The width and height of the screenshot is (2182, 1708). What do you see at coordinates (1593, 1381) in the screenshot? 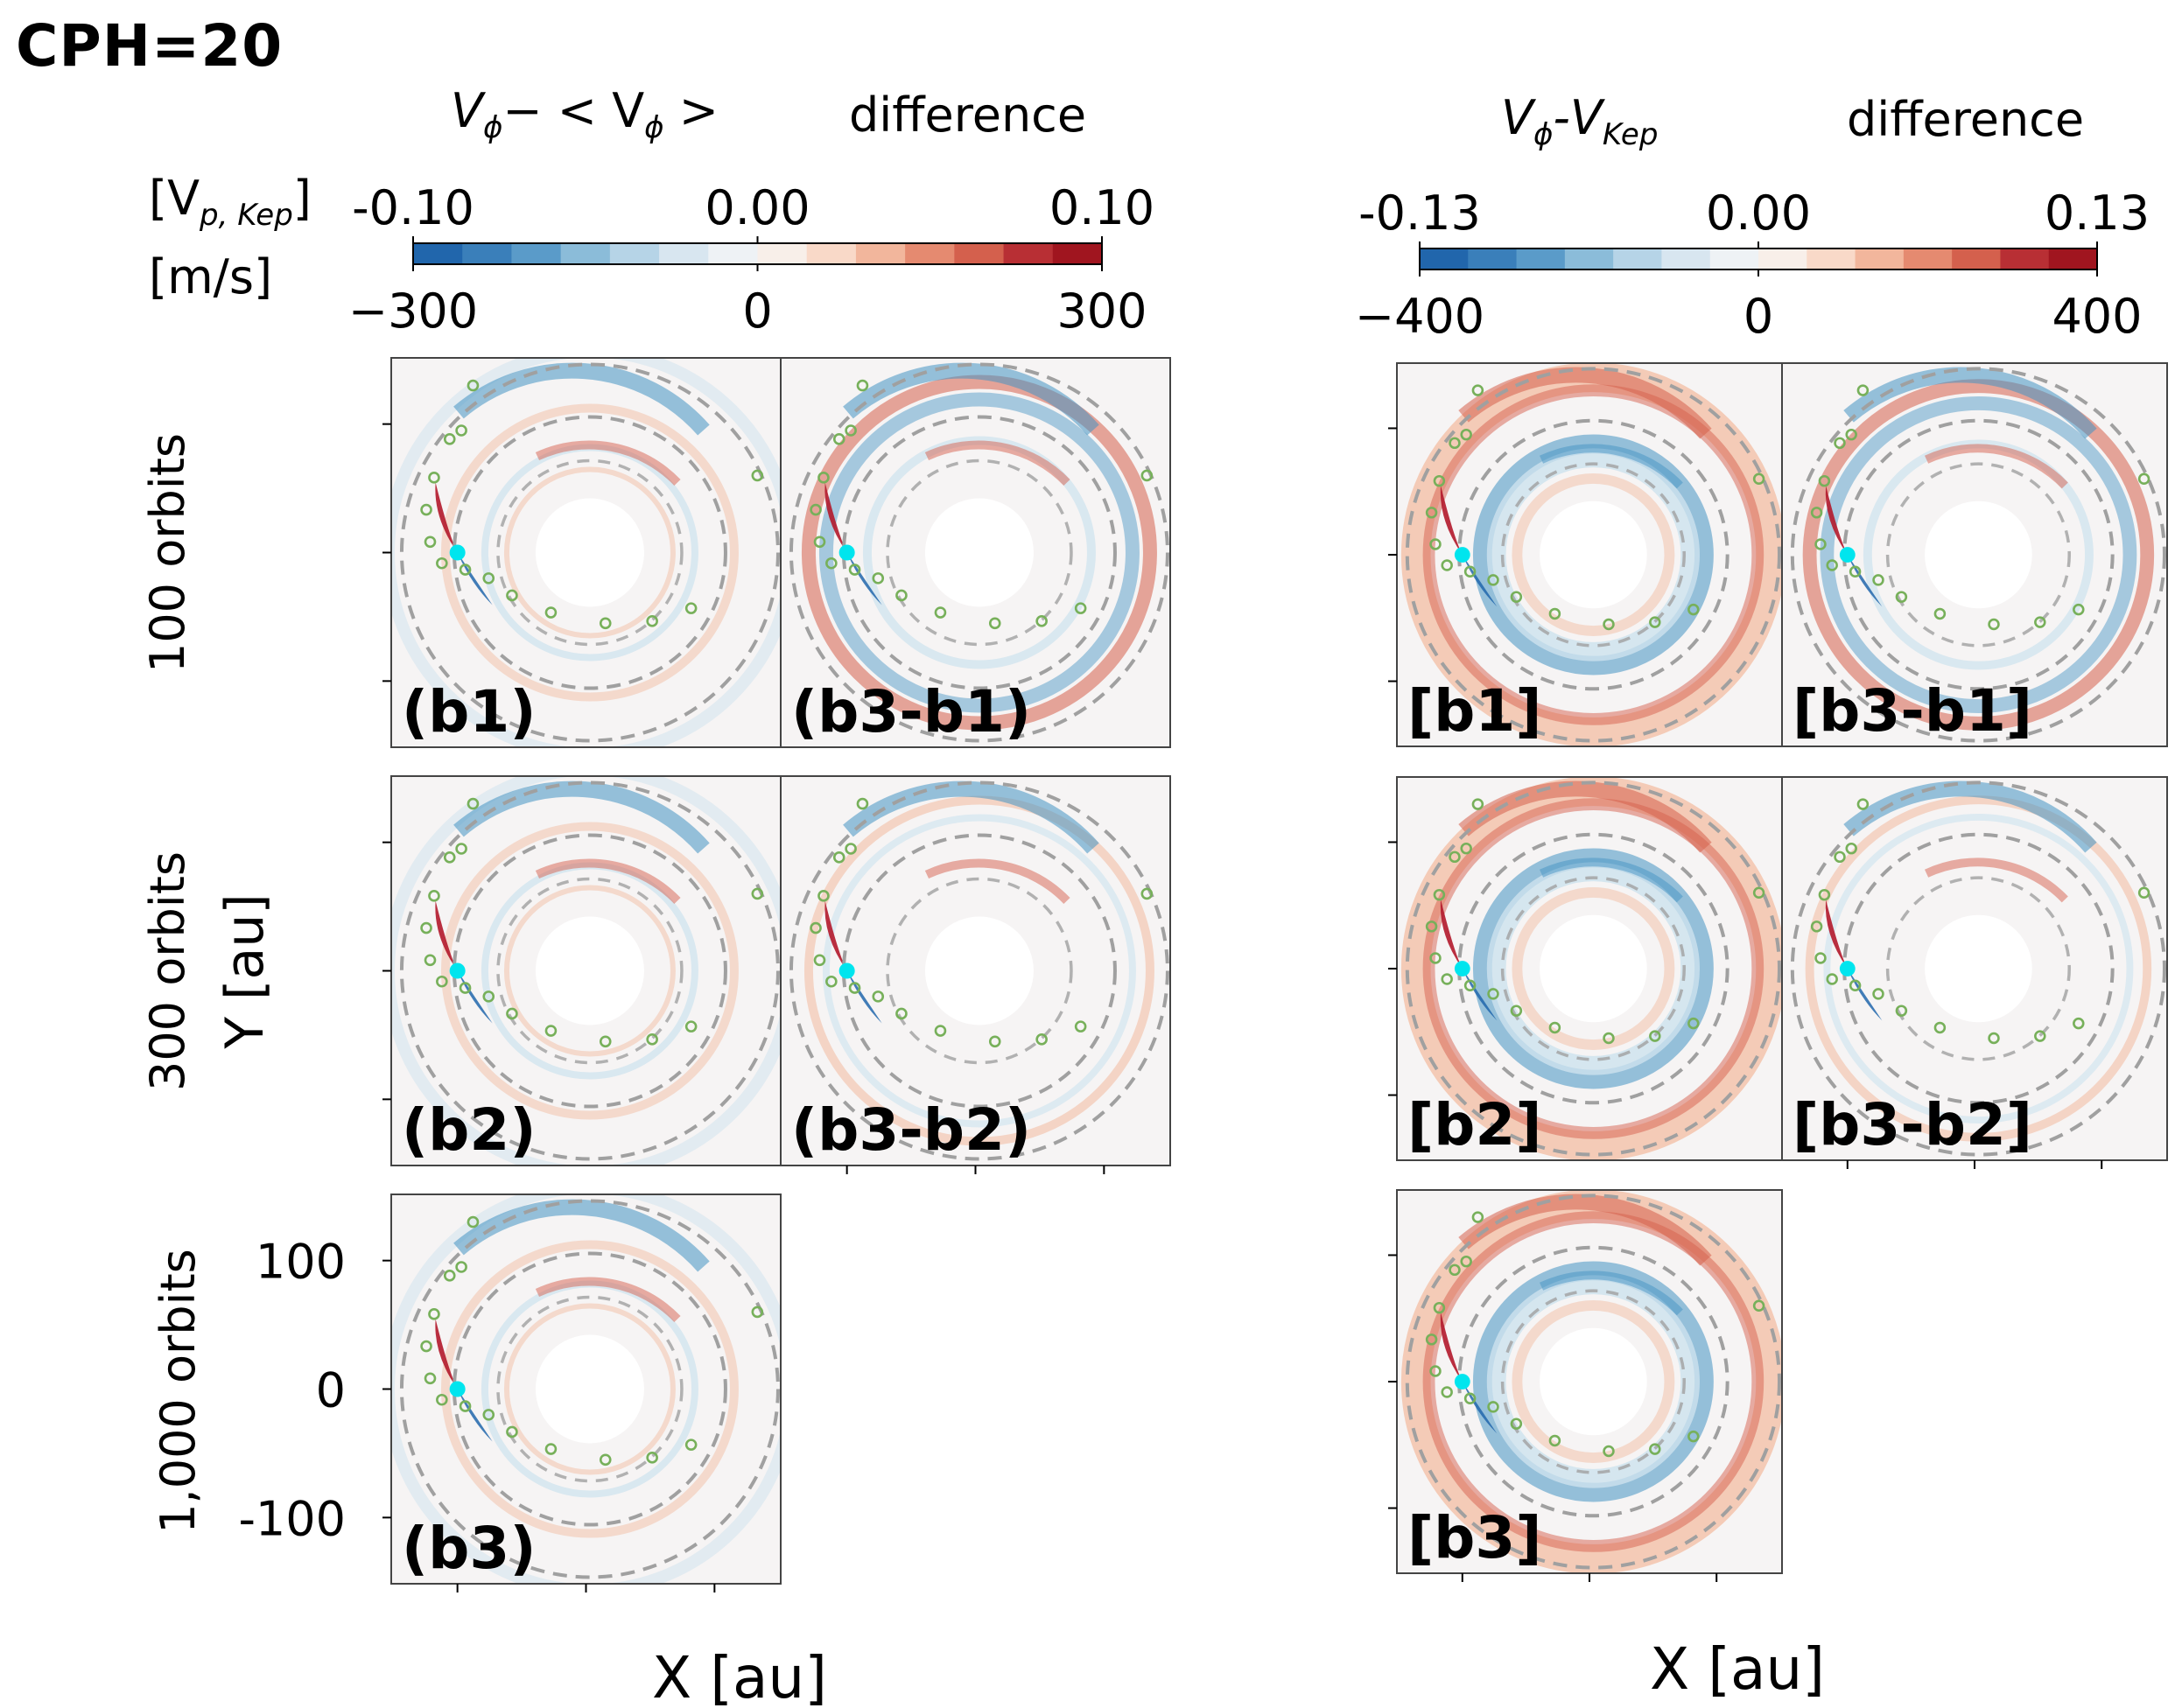
I see `inner-cavity` at bounding box center [1593, 1381].